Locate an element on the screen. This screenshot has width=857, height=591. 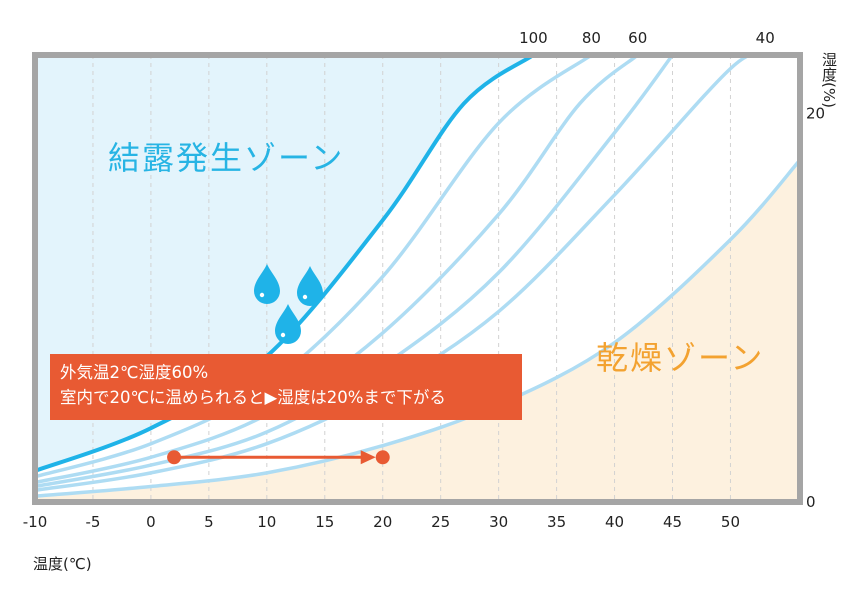
x-tick-label: 5 is located at coordinates (209, 522).